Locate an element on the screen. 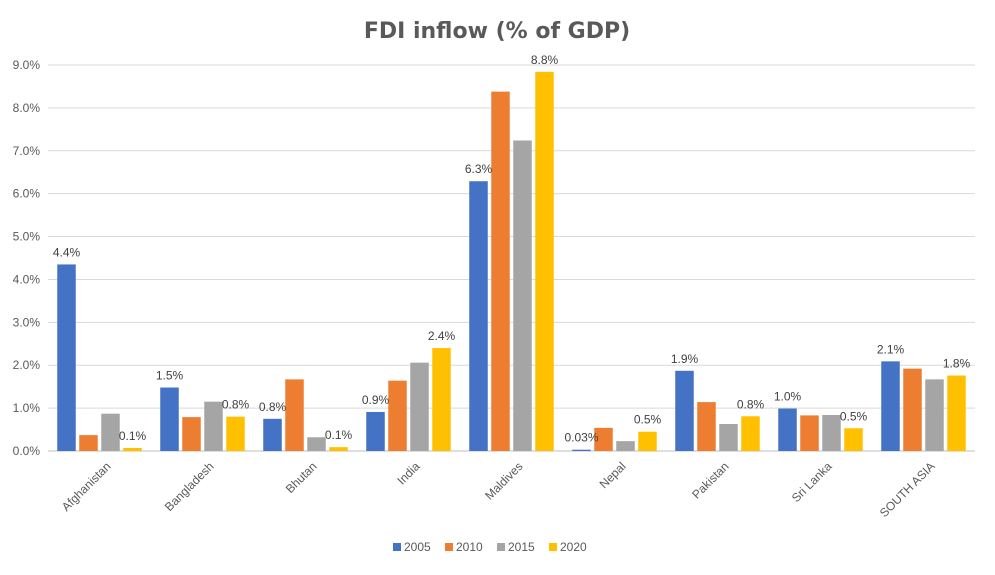 Image resolution: width=995 pixels, height=575 pixels. data-label-afghanistan-2005: 4.4% is located at coordinates (67, 252).